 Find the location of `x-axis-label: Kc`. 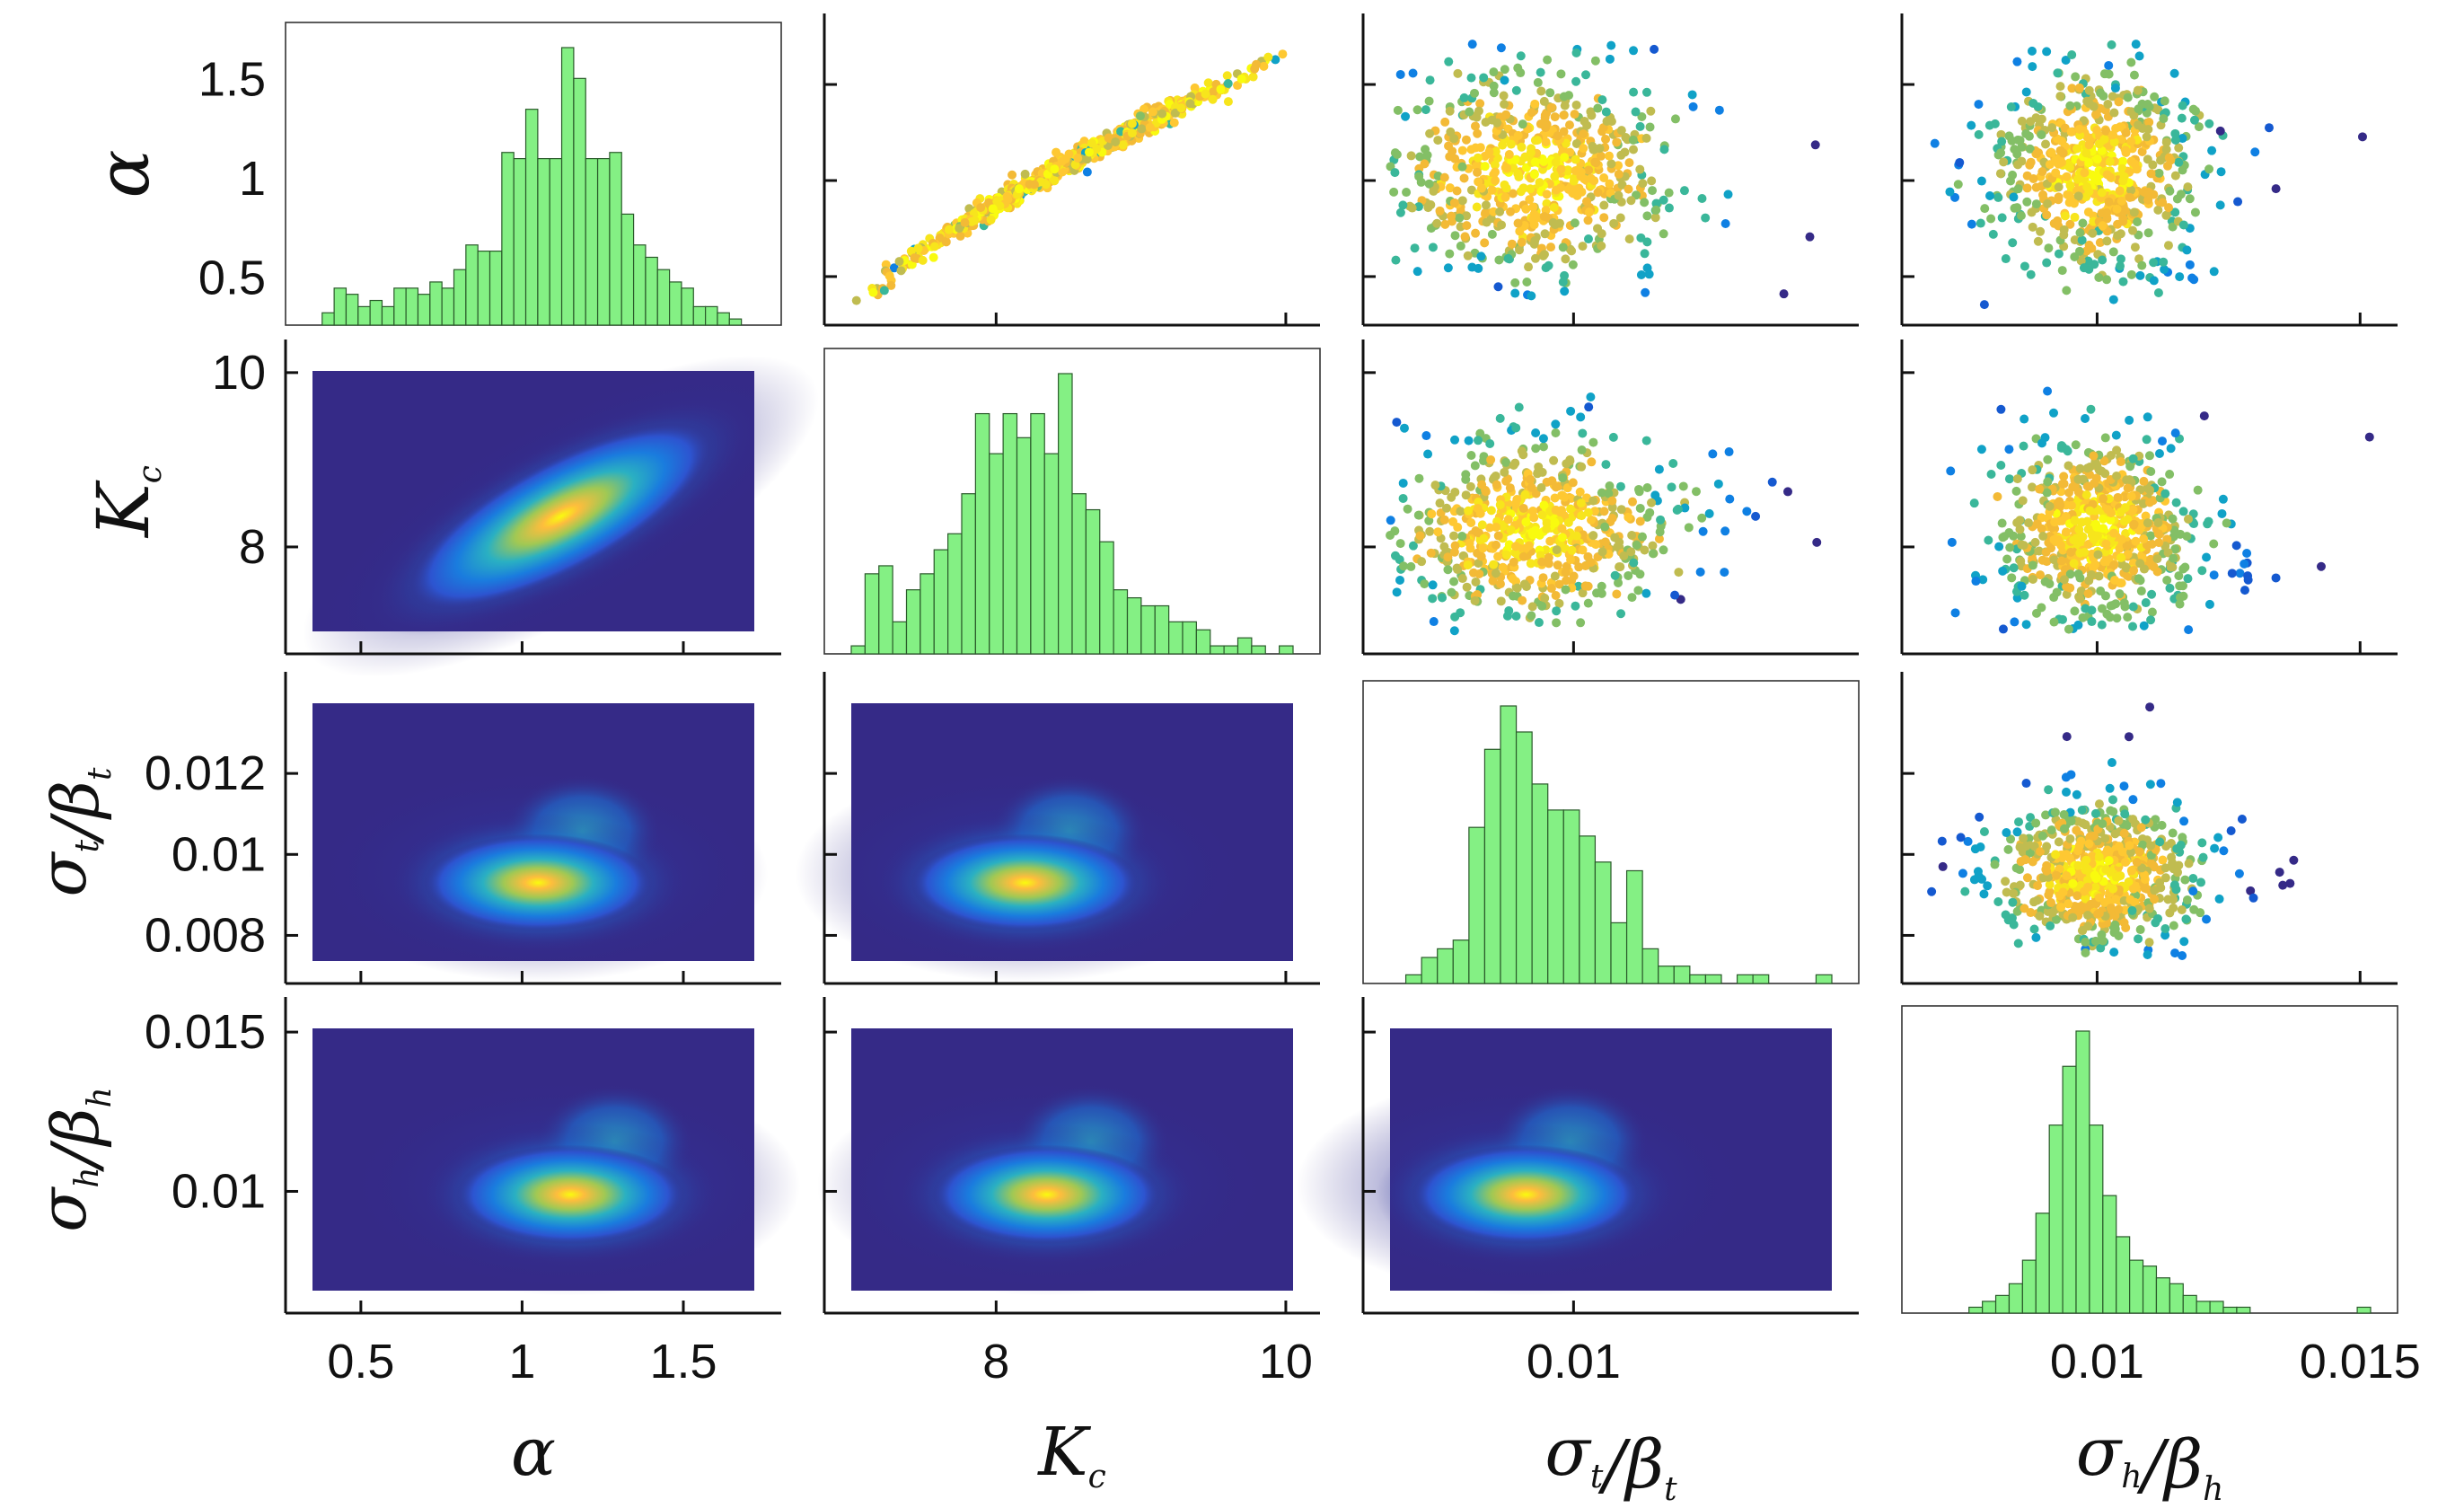

x-axis-label: Kc is located at coordinates (1070, 1454).